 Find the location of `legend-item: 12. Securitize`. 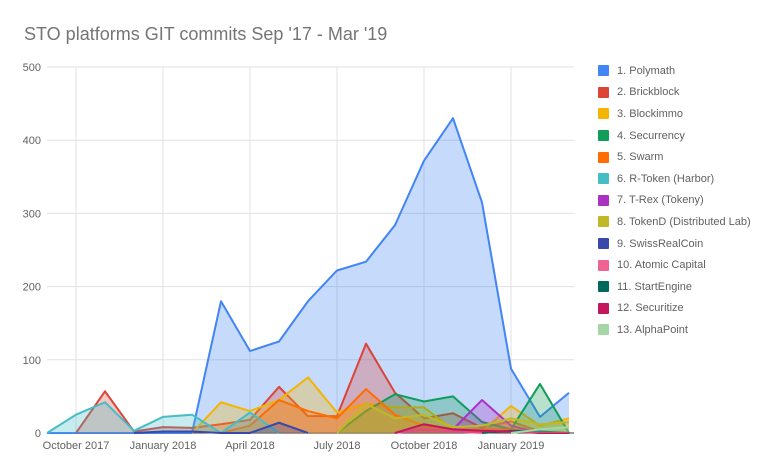

legend-item: 12. Securitize is located at coordinates (674, 309).